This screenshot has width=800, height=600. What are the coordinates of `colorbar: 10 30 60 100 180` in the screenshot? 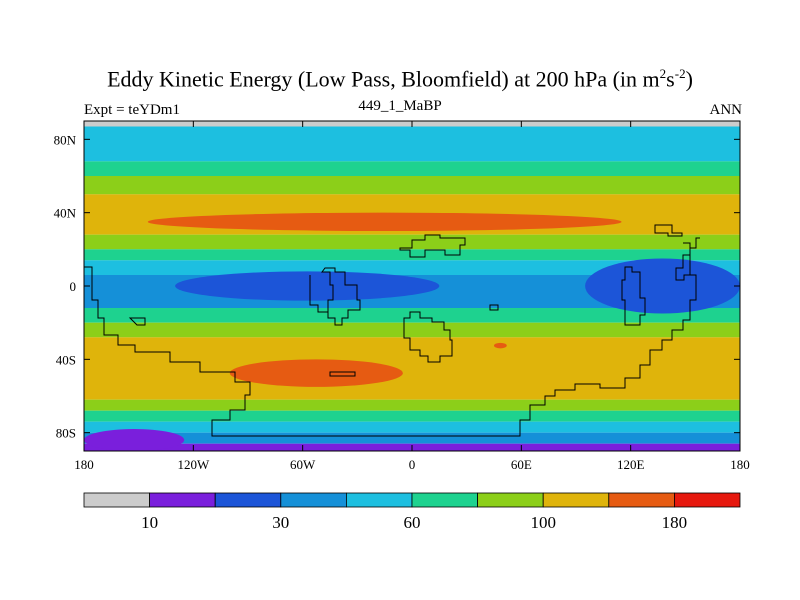 It's located at (412, 512).